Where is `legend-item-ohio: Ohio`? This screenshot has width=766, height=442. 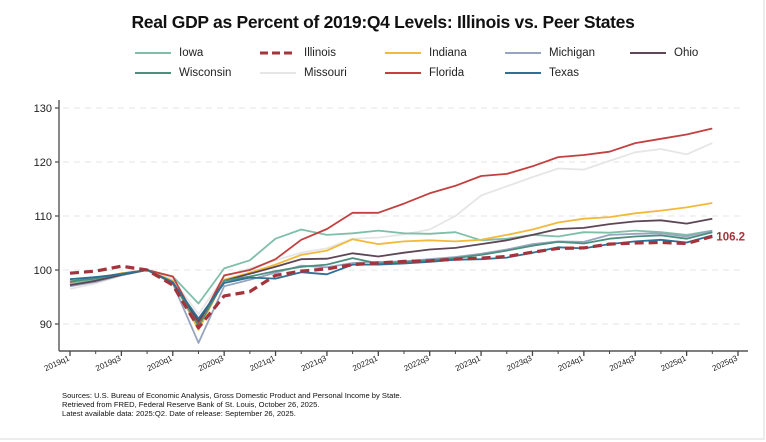 legend-item-ohio: Ohio is located at coordinates (664, 53).